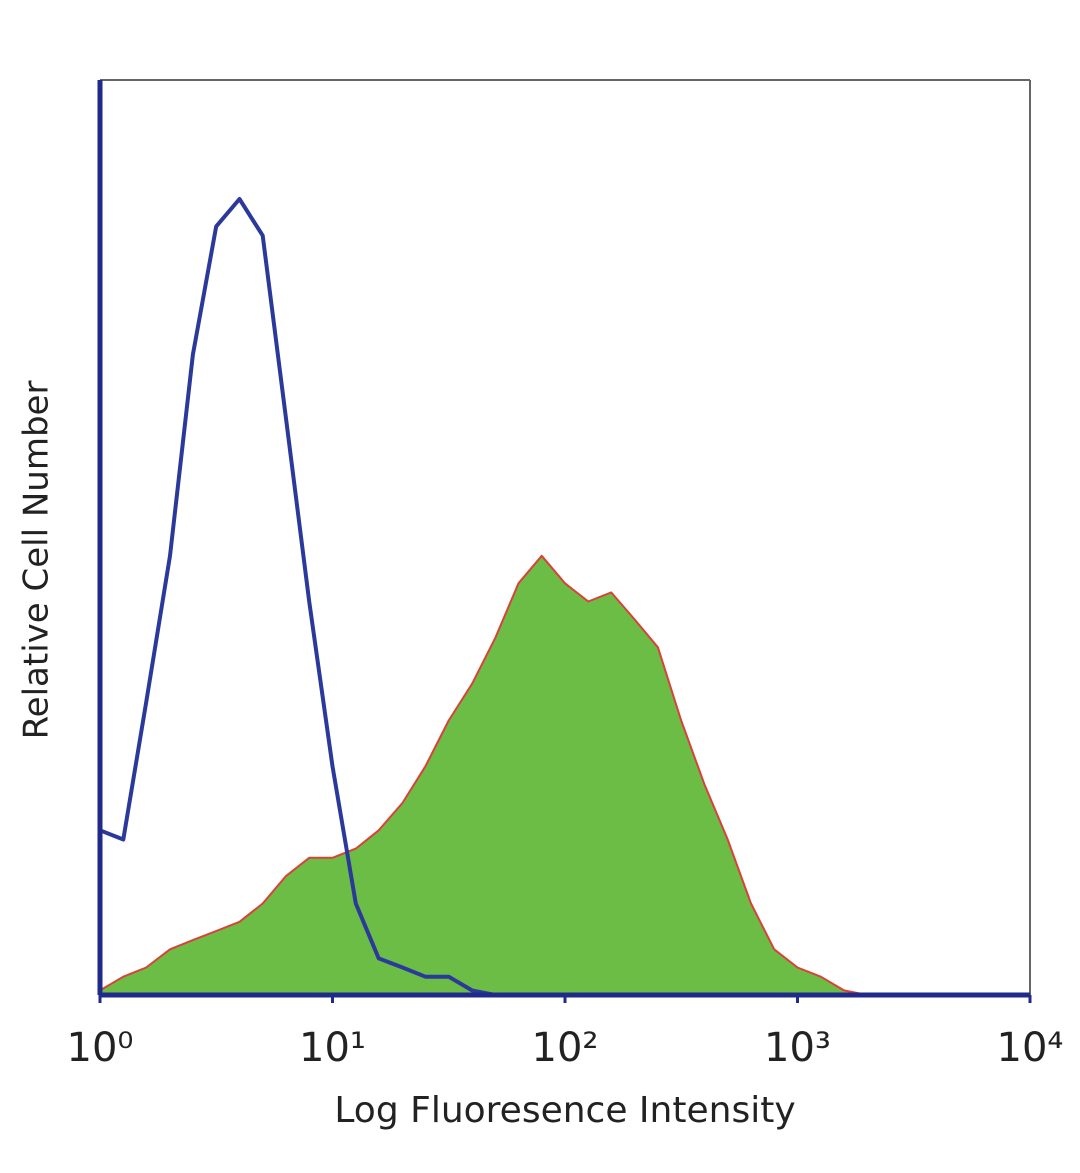  Describe the element at coordinates (564, 1110) in the screenshot. I see `x-axis-label: Log Fluoresence Intensity` at that location.